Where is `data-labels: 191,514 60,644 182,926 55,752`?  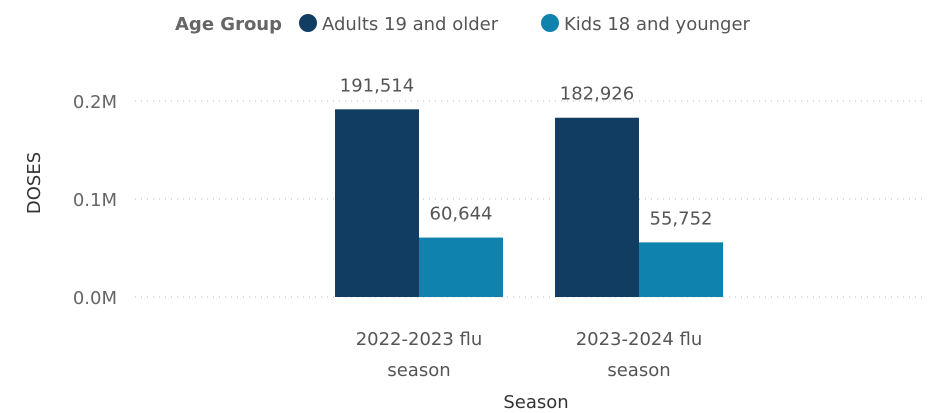
data-labels: 191,514 60,644 182,926 55,752 is located at coordinates (526, 152).